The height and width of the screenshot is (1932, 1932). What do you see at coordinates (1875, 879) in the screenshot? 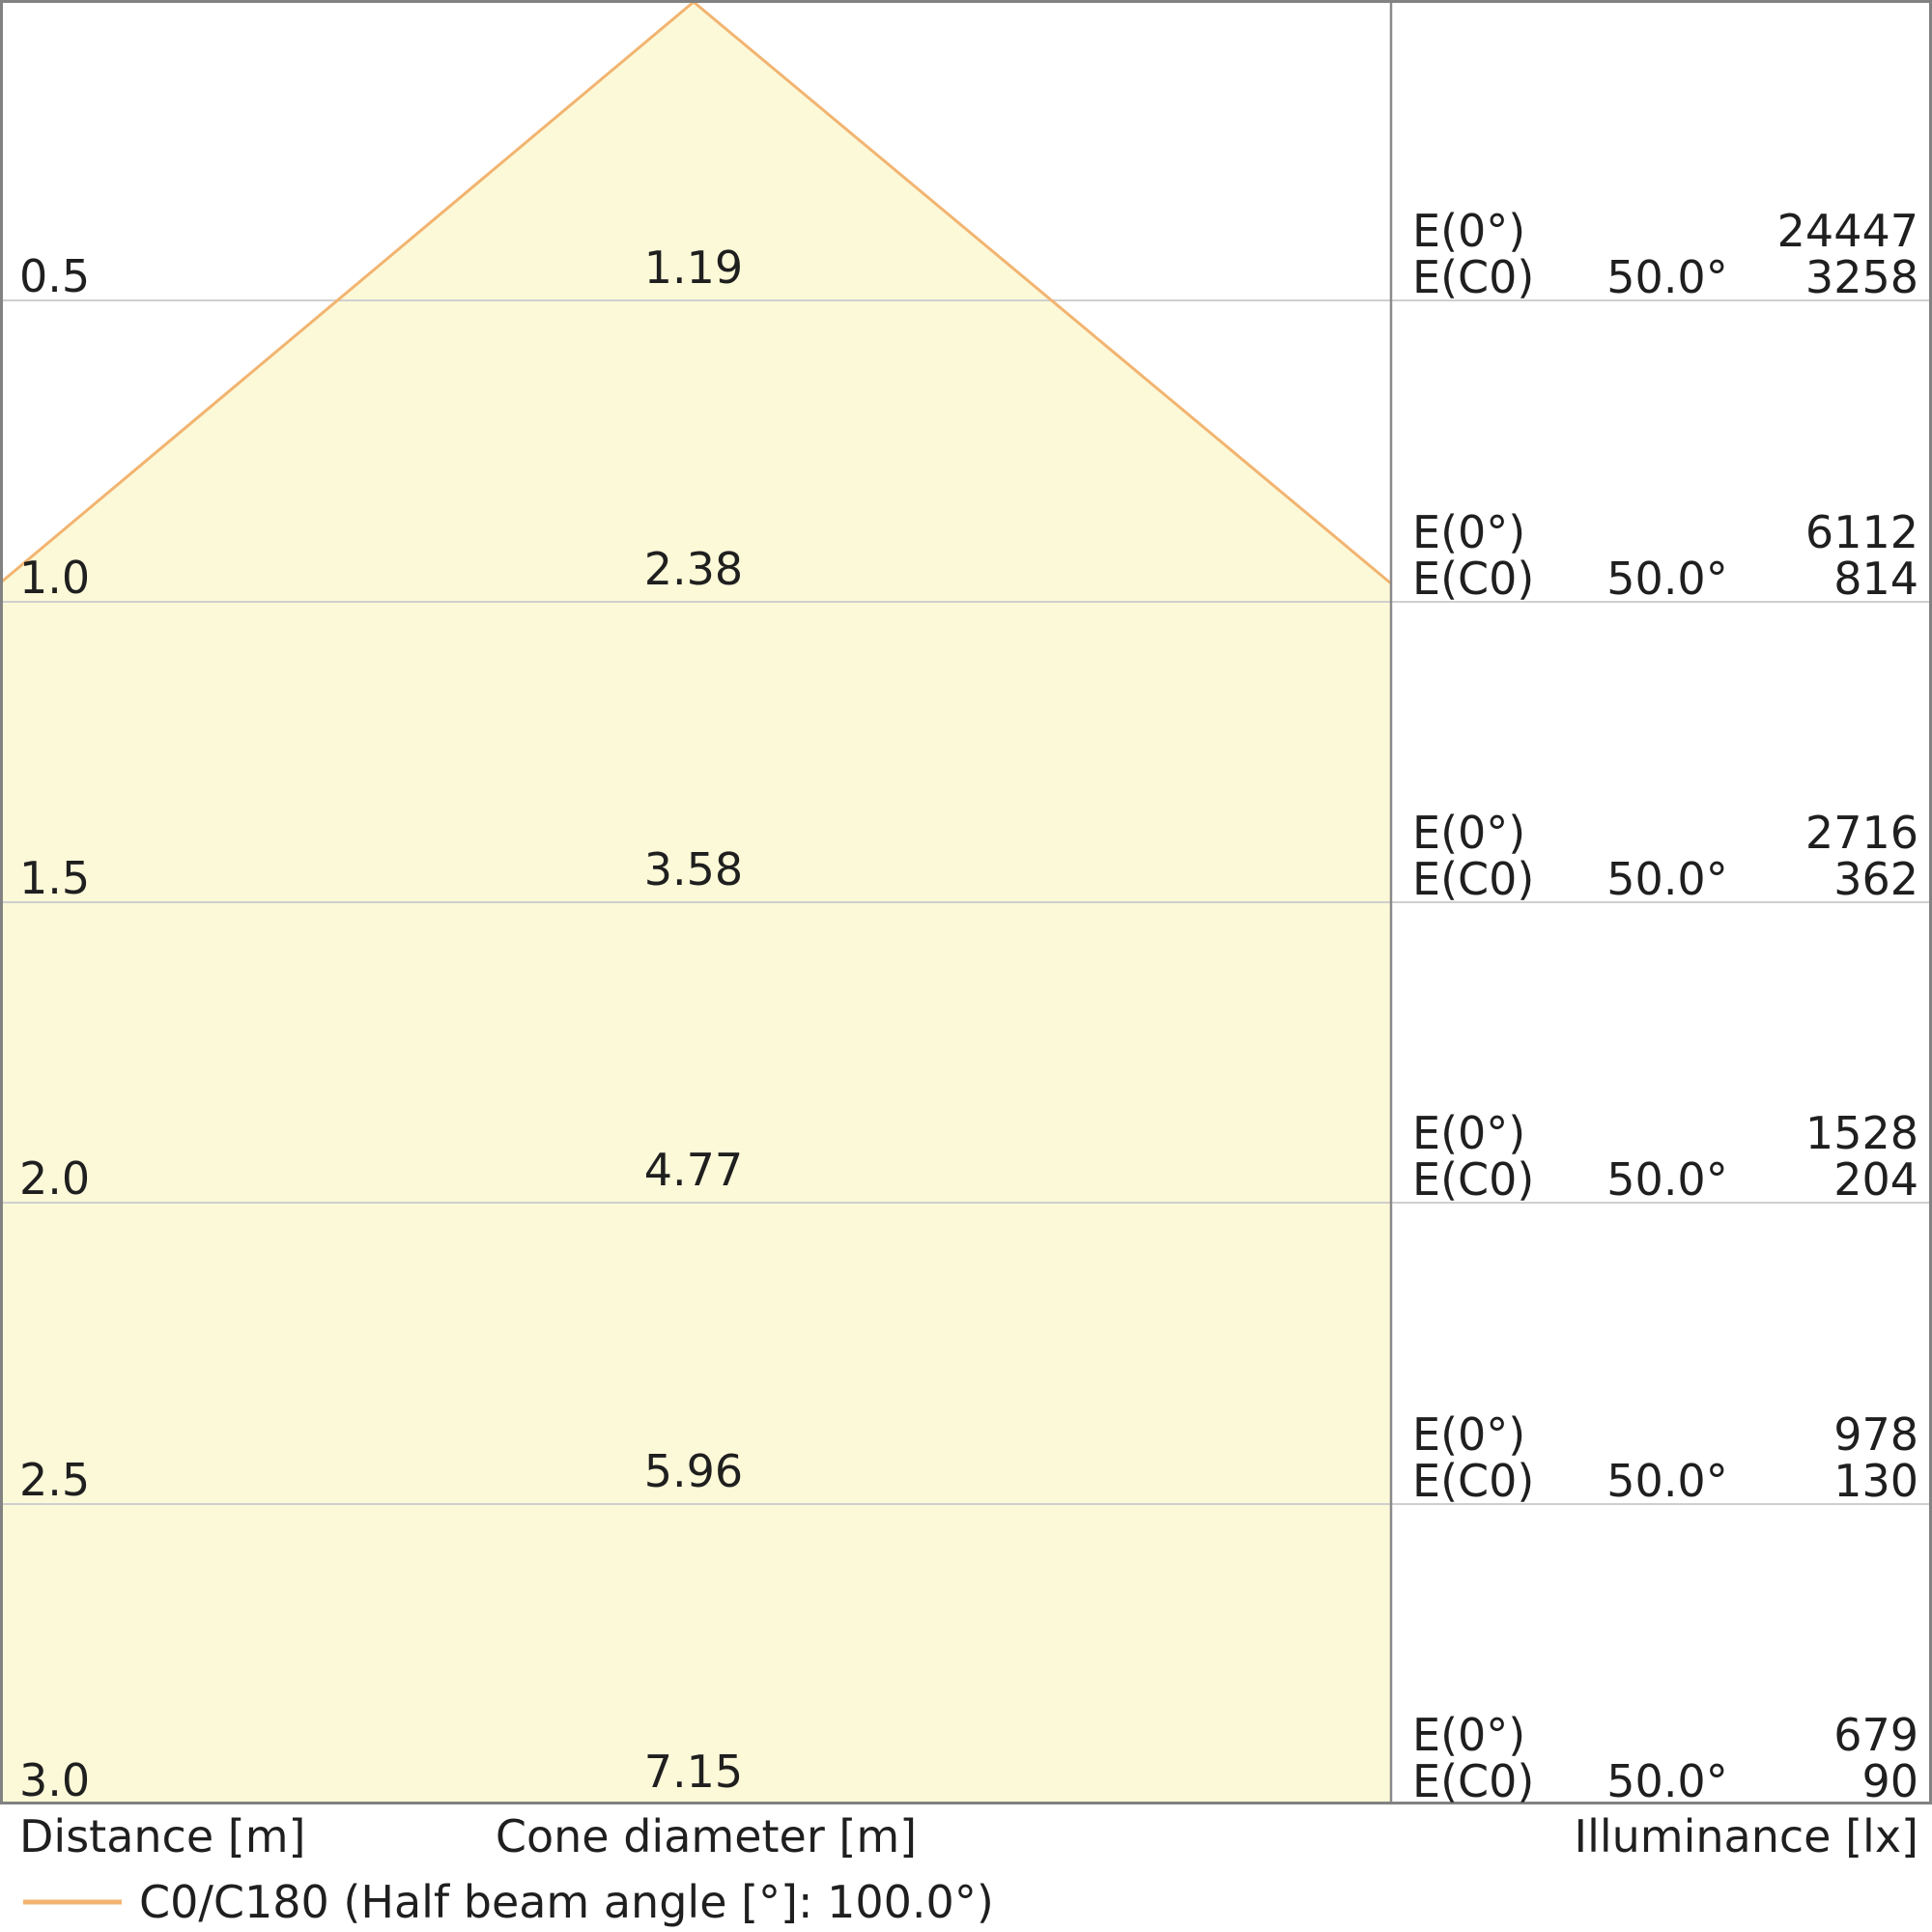
I see `ec0-value: 362` at bounding box center [1875, 879].